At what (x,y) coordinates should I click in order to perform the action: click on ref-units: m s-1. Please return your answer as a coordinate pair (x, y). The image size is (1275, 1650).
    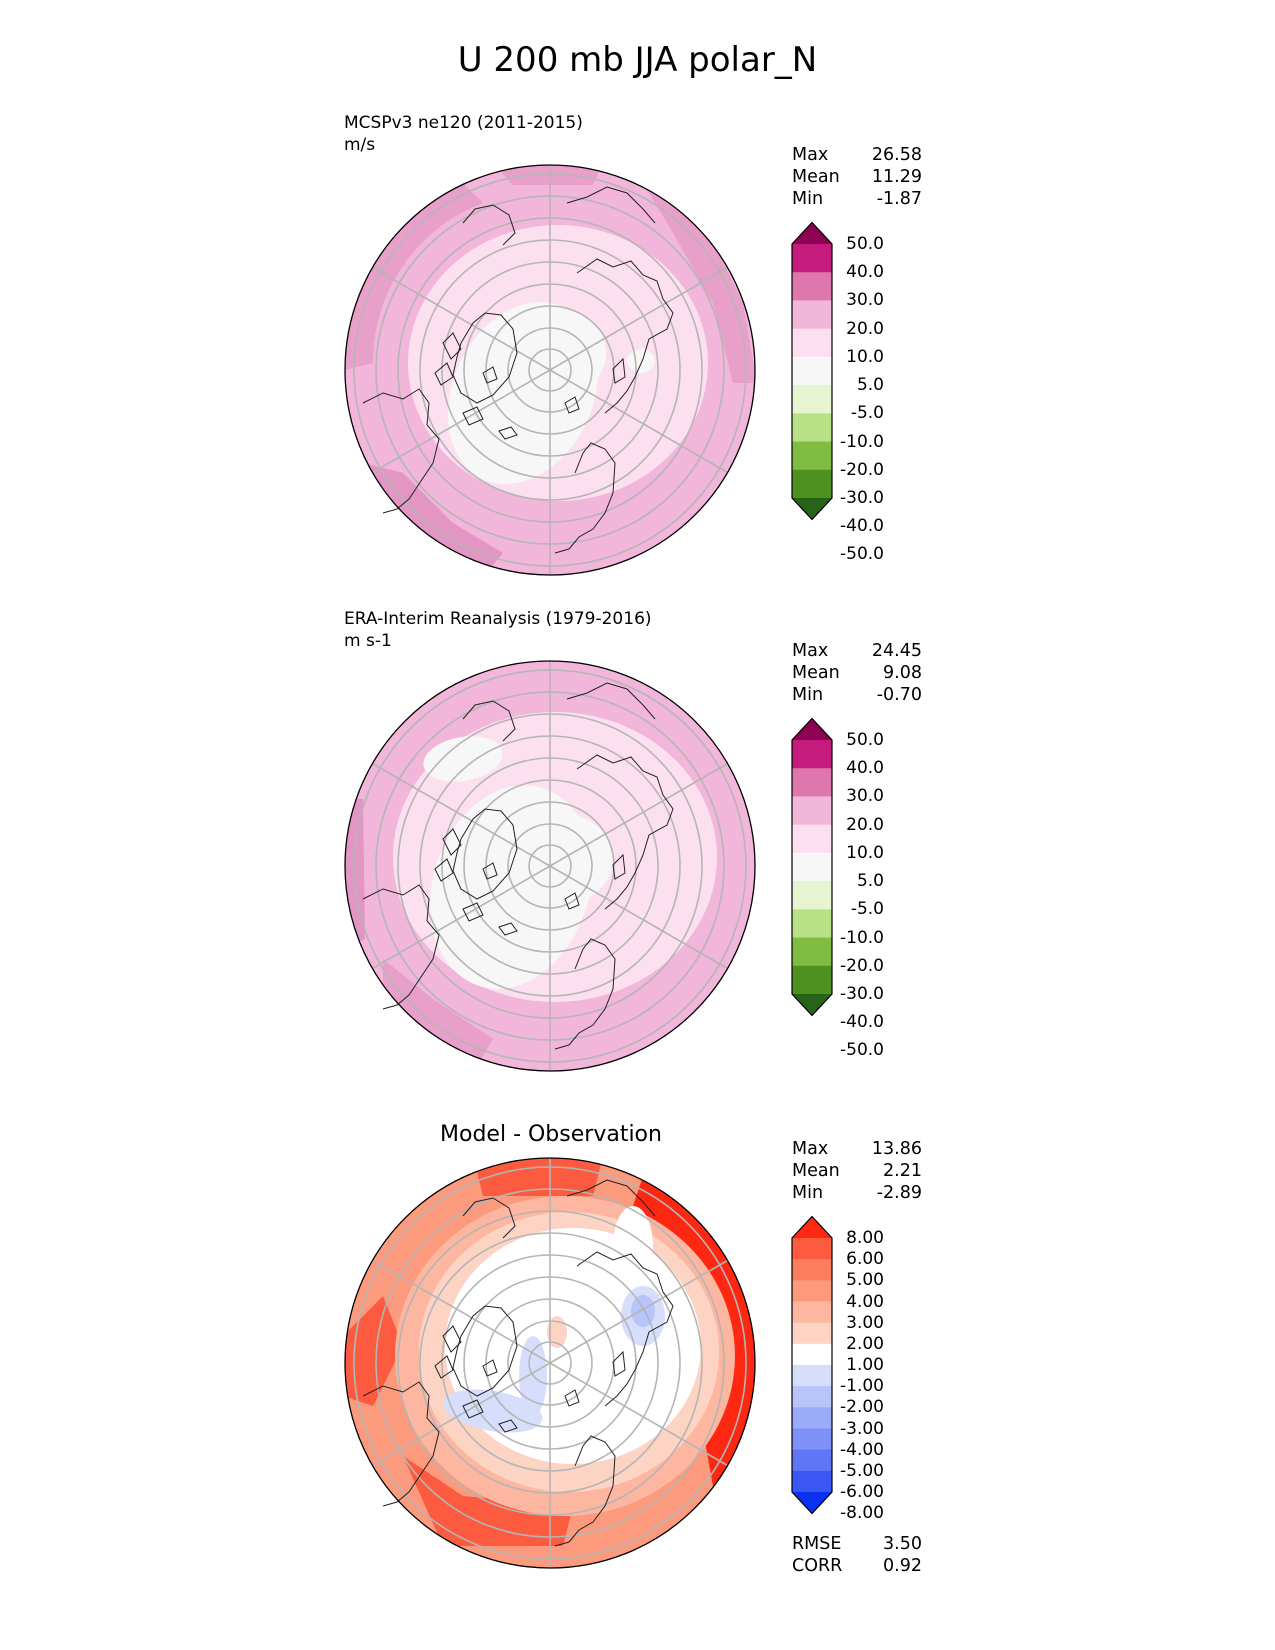
    Looking at the image, I should click on (368, 641).